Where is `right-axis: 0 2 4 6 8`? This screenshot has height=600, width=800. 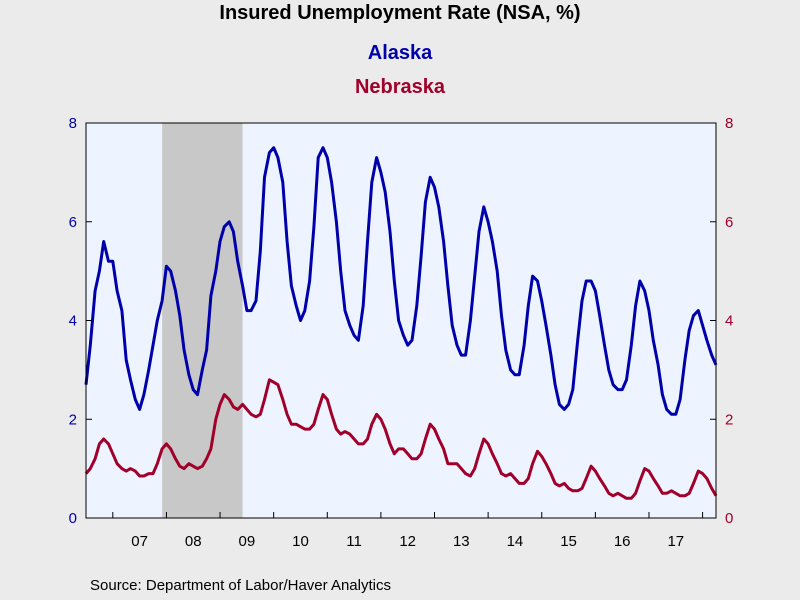
right-axis: 0 2 4 6 8 is located at coordinates (721, 321).